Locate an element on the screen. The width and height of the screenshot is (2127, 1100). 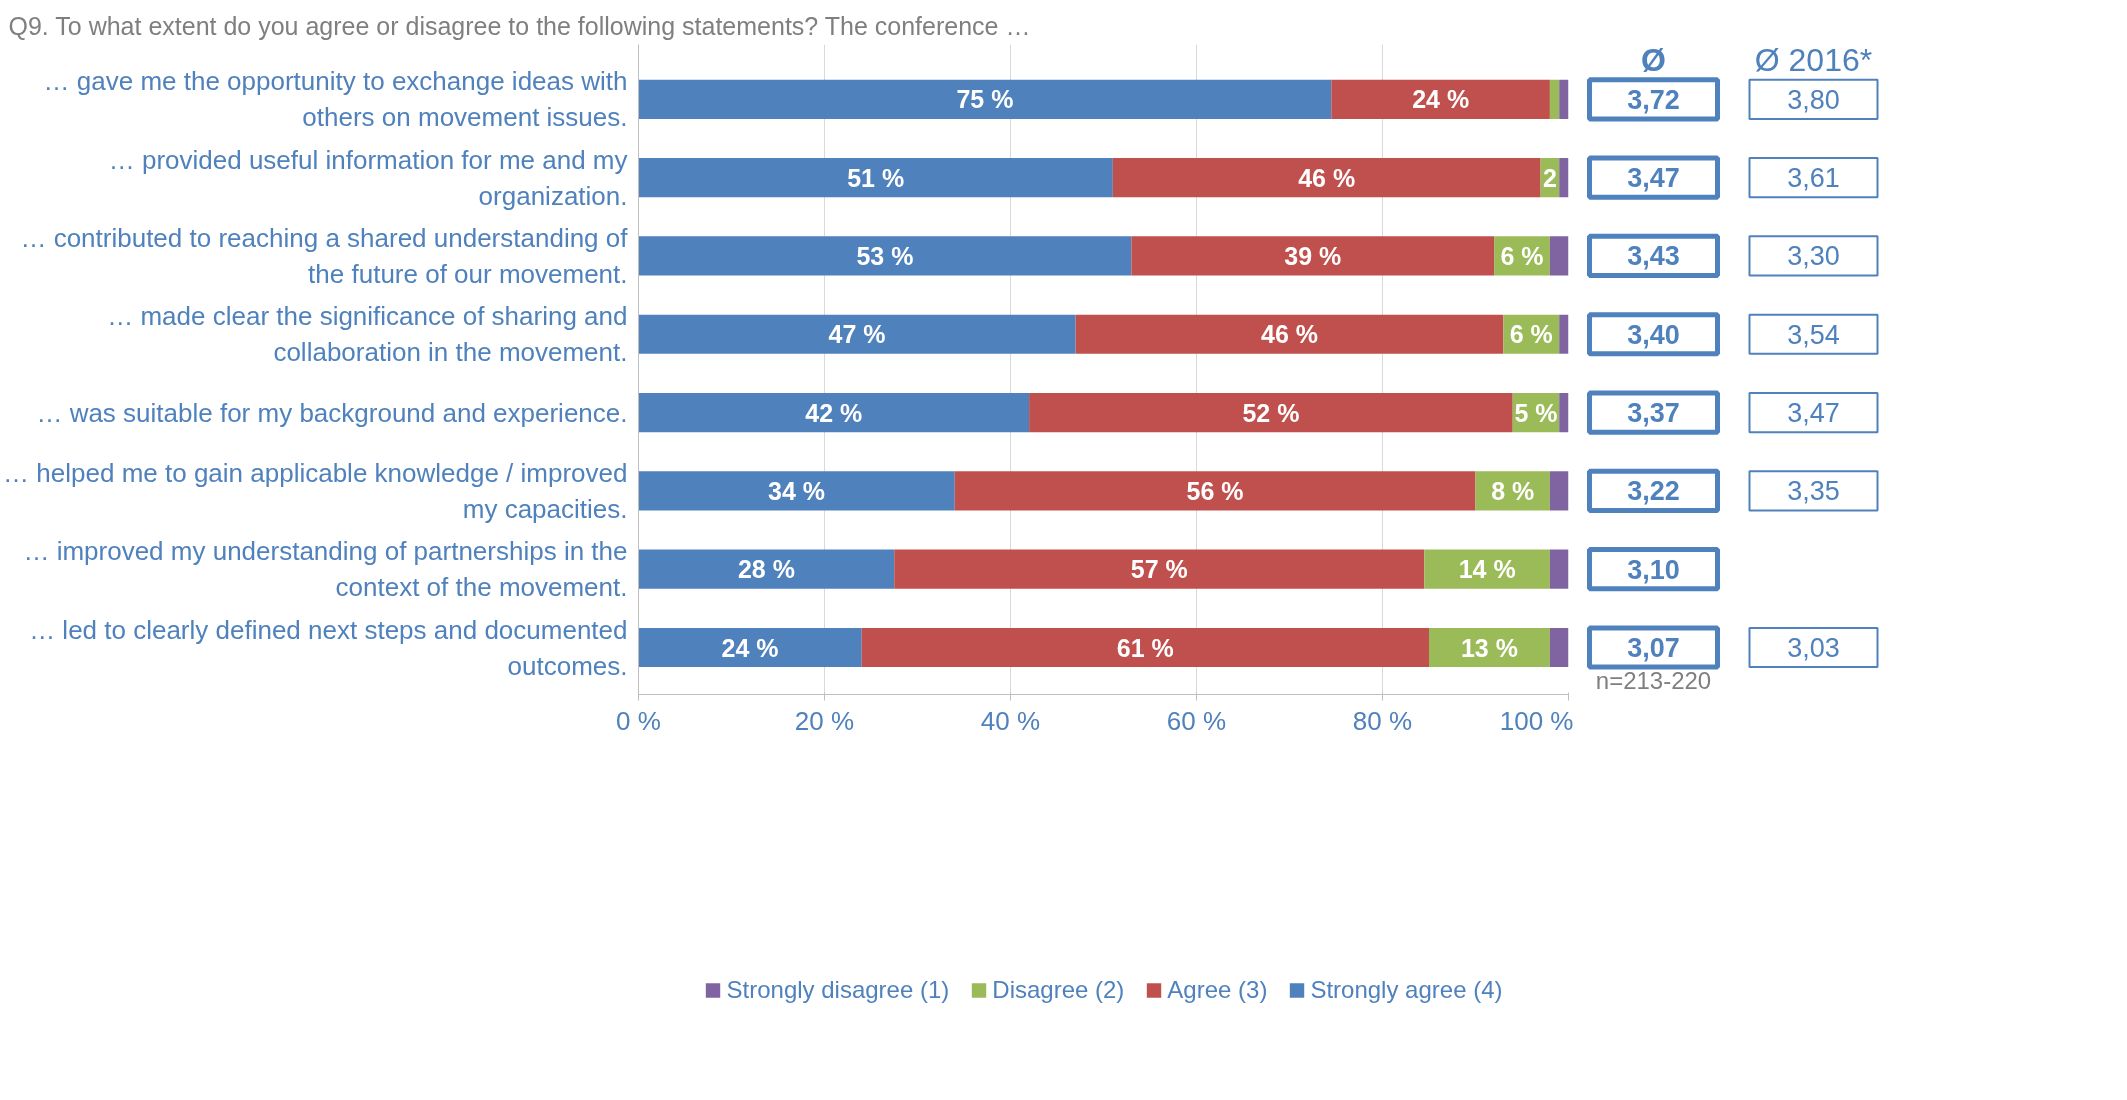
text: 3,54 is located at coordinates (1813, 334).